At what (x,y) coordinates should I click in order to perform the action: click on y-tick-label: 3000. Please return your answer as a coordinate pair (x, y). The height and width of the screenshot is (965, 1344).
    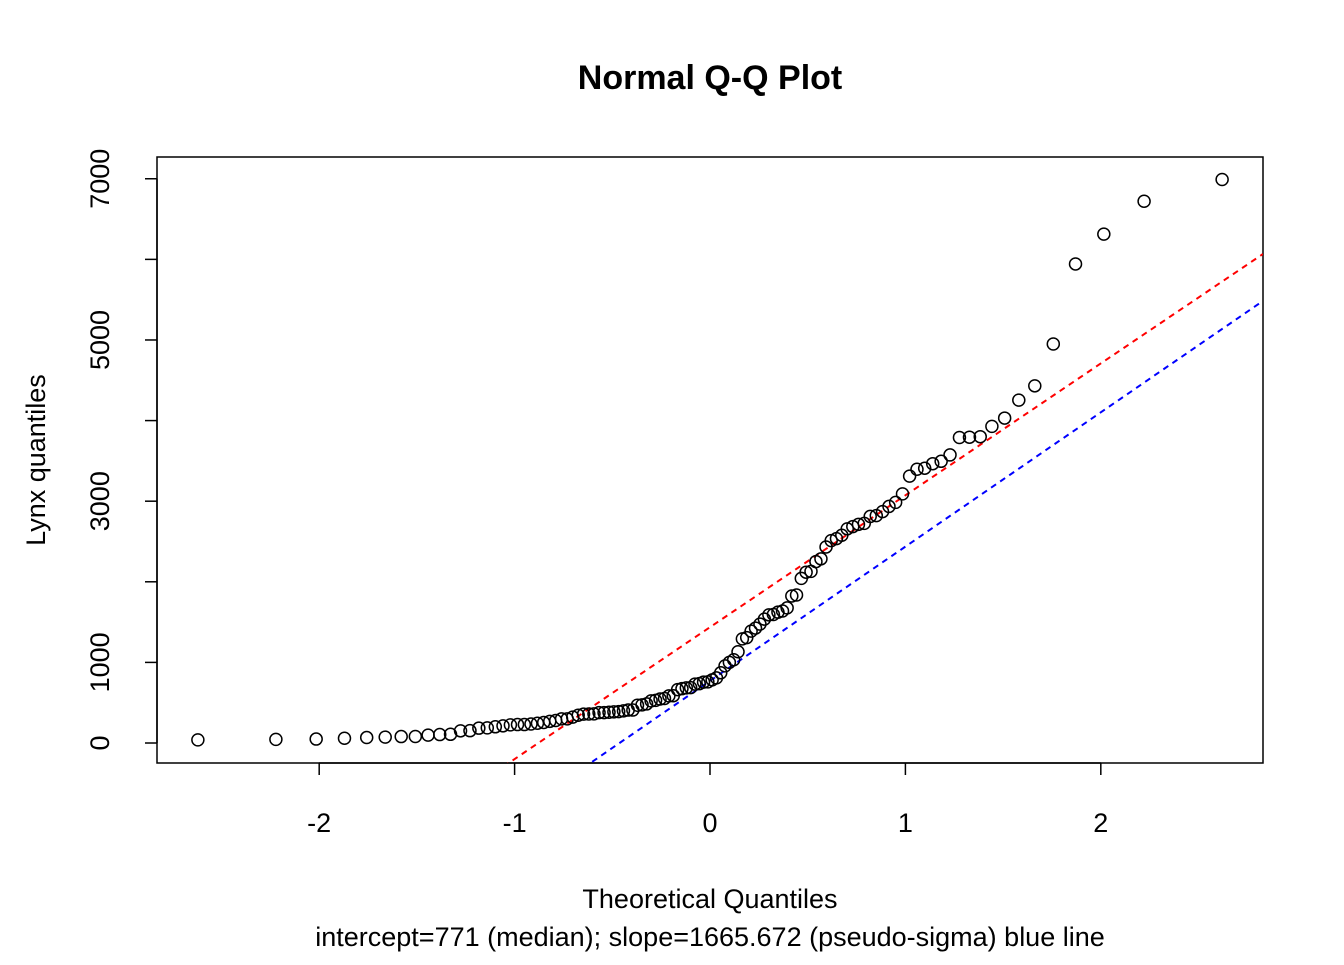
    Looking at the image, I should click on (100, 501).